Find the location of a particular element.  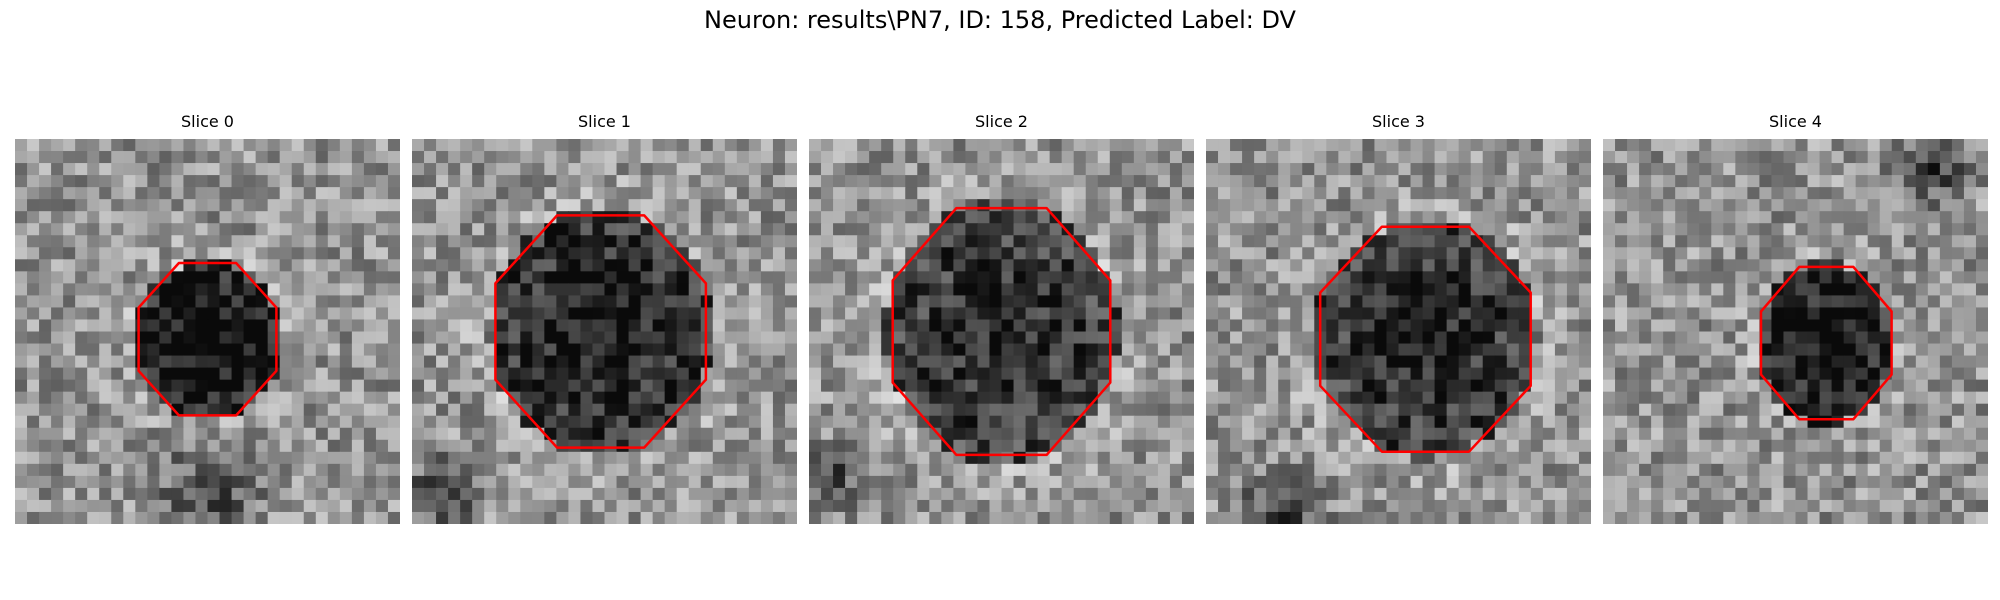

slice-title: Slice 2 is located at coordinates (1001, 121).